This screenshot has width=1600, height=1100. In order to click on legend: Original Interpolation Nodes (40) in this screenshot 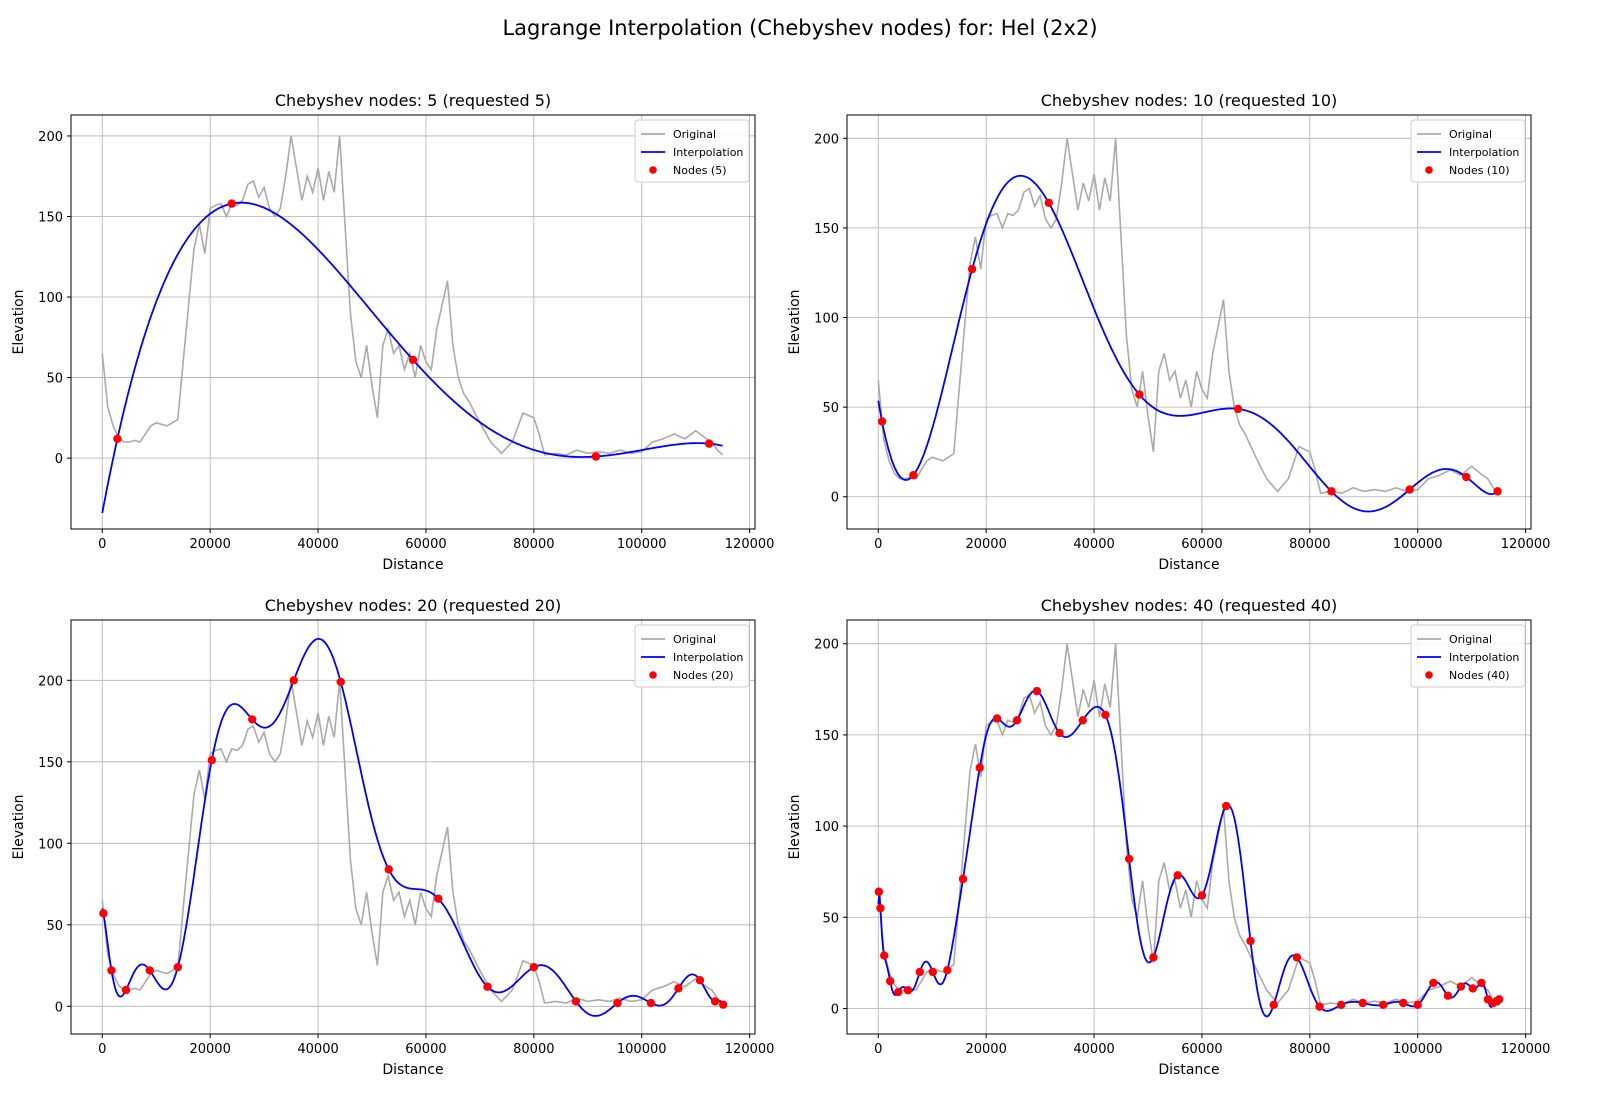, I will do `click(1468, 656)`.